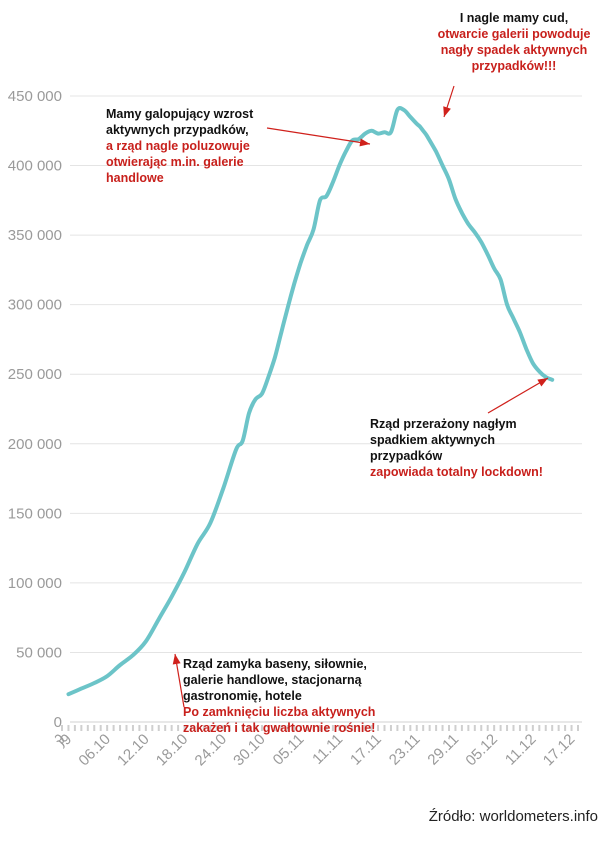  Describe the element at coordinates (518, 395) in the screenshot. I see `annotation-arrow-right` at that location.